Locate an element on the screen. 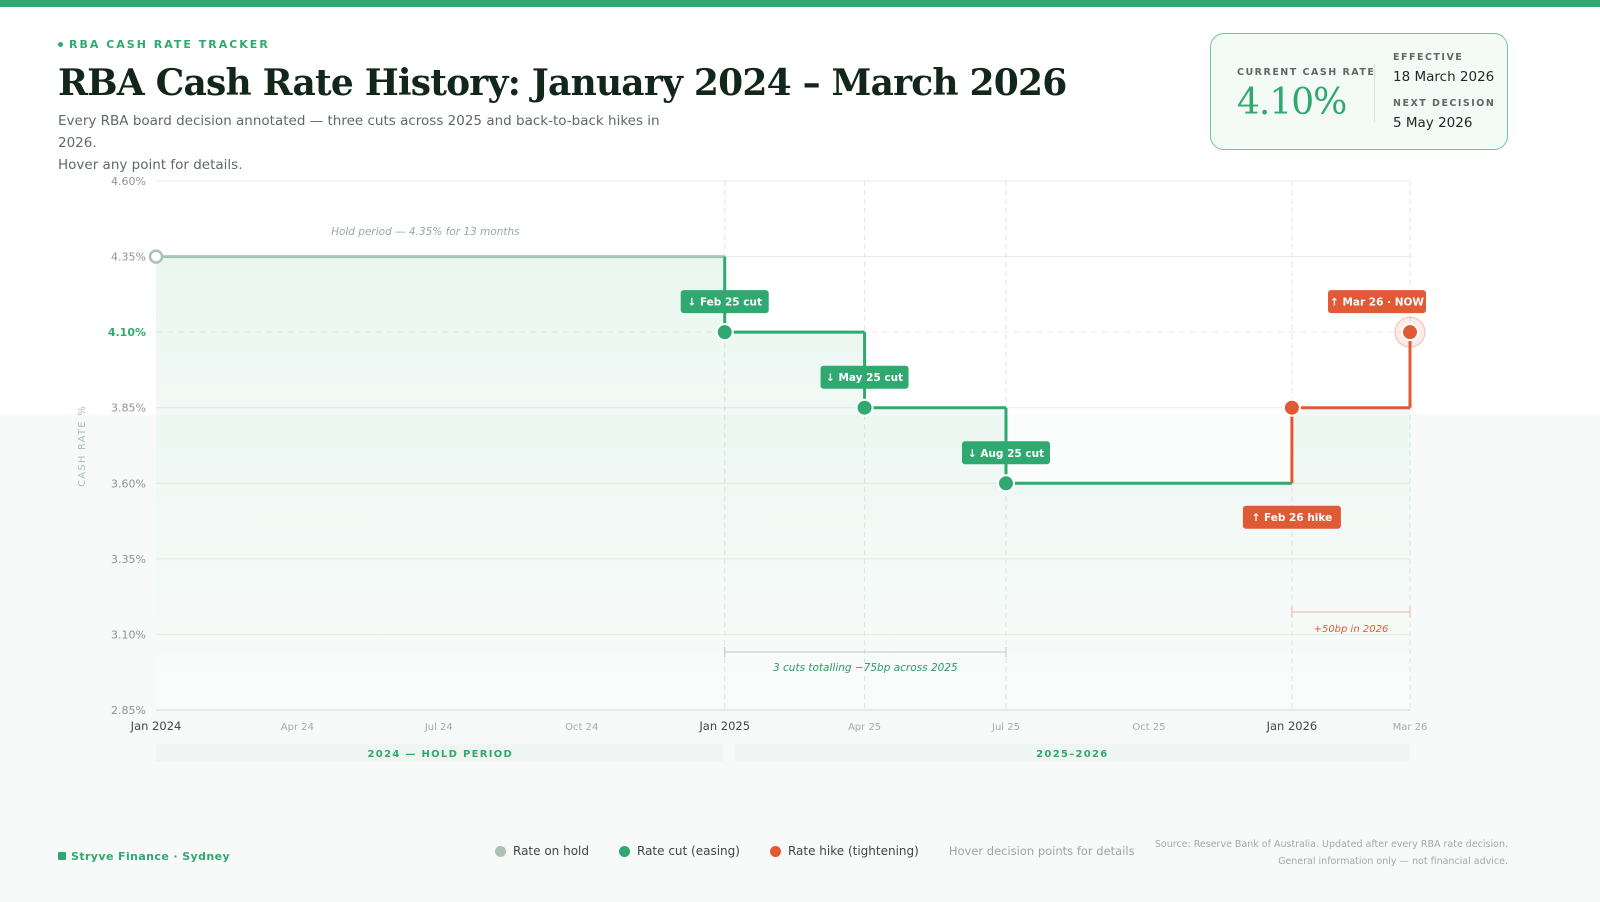  y-tick-label: 4.35% is located at coordinates (128, 257).